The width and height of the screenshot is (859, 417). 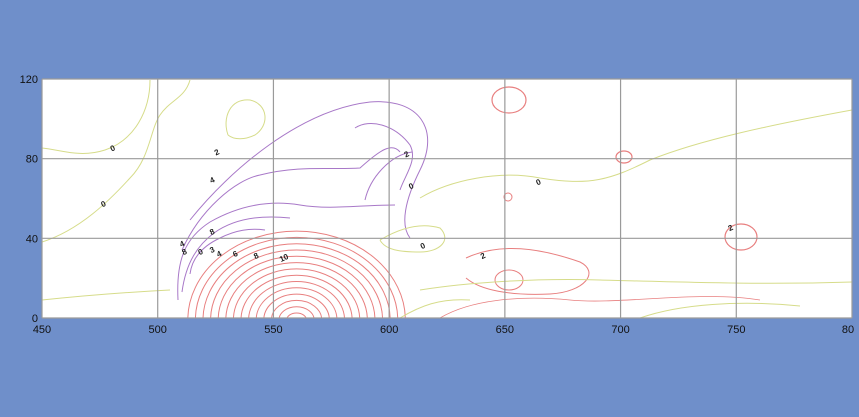 I want to click on x-tick-label: 750, so click(x=736, y=330).